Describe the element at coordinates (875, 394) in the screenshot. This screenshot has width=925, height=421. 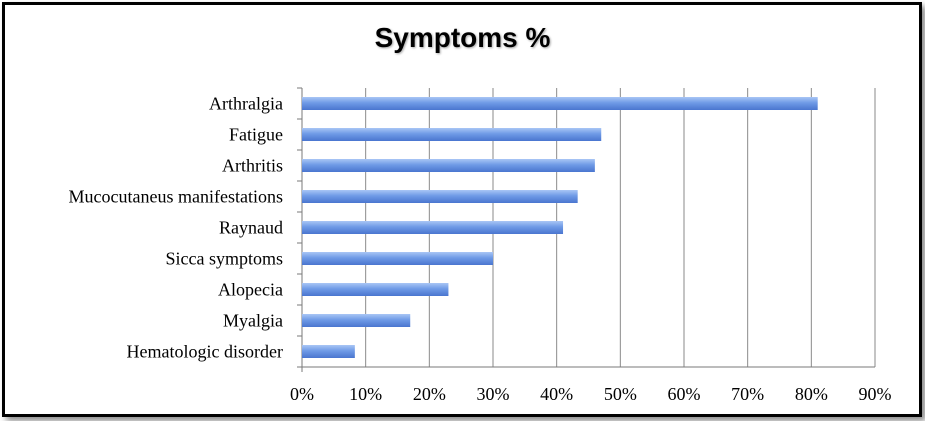
I see `x-tick-label: 90%` at that location.